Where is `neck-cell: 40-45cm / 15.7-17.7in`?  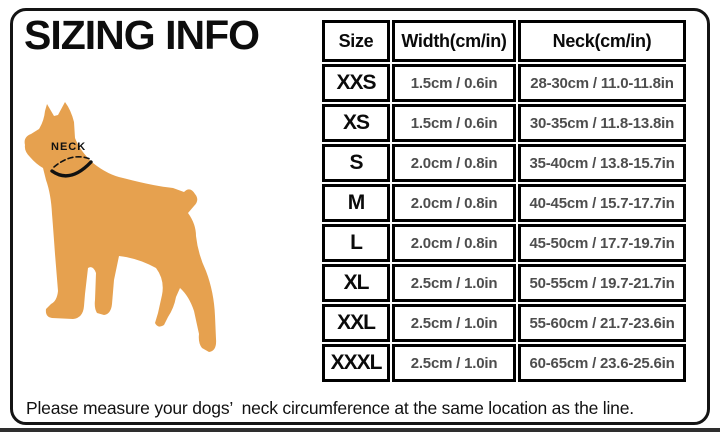 neck-cell: 40-45cm / 15.7-17.7in is located at coordinates (602, 203).